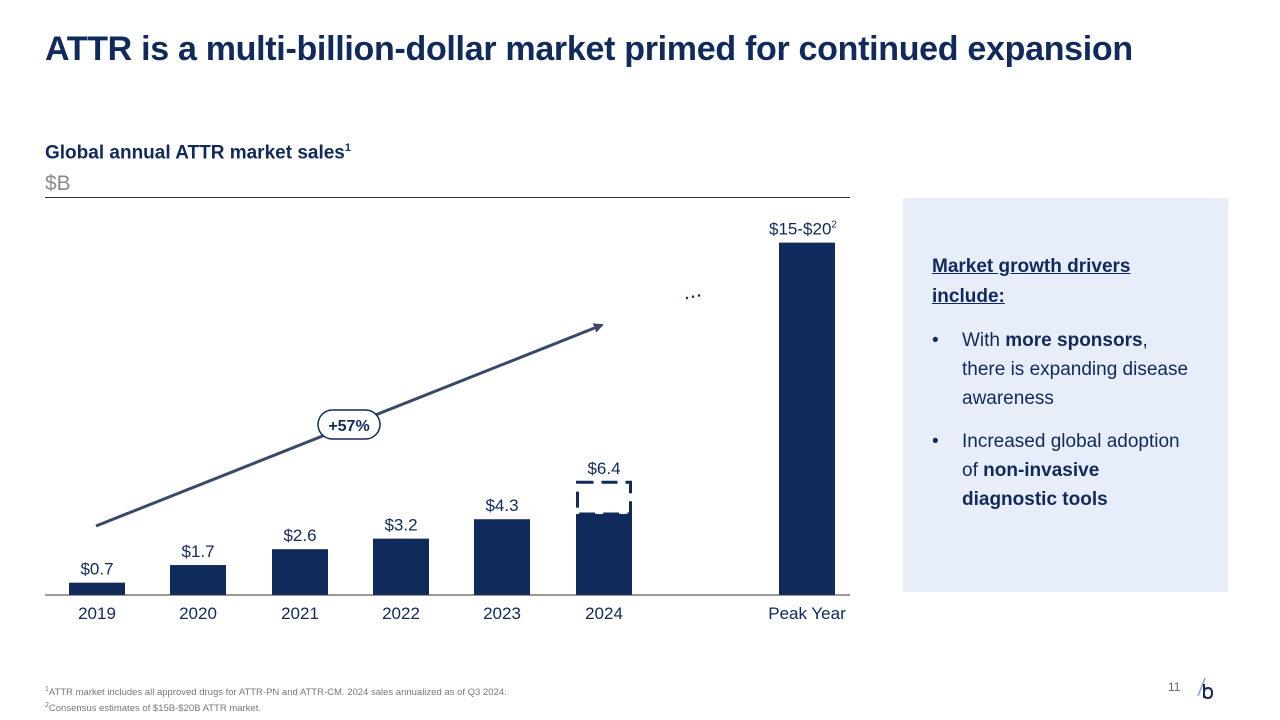  I want to click on driver-text: With, so click(984, 340).